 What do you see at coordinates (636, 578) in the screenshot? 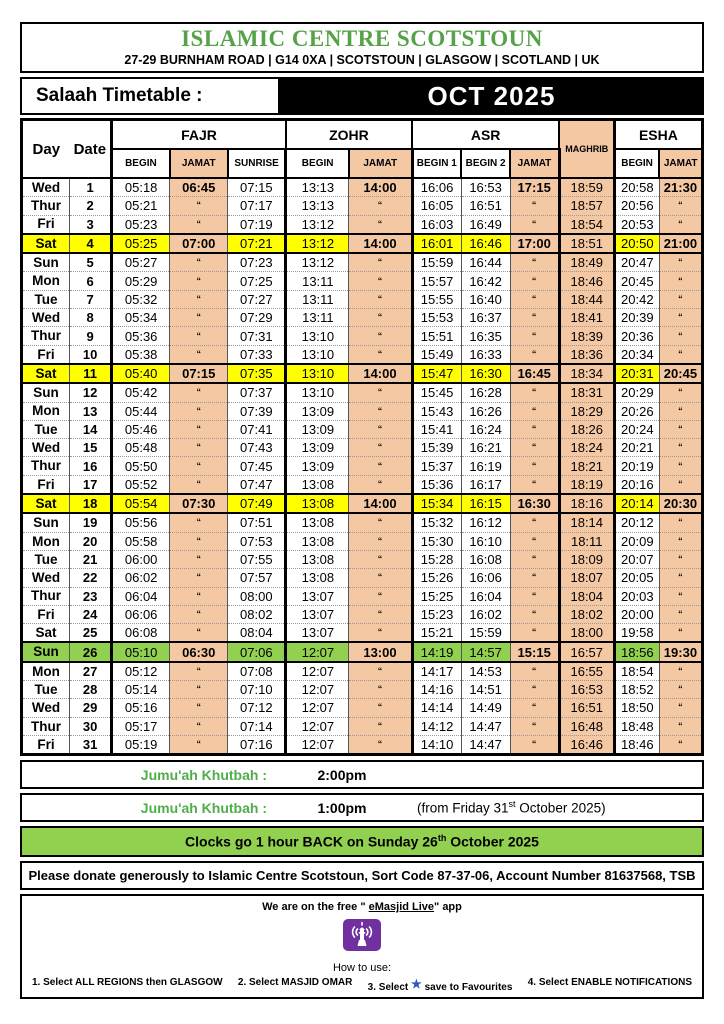
I see `esha-begin-cell: 20:05` at bounding box center [636, 578].